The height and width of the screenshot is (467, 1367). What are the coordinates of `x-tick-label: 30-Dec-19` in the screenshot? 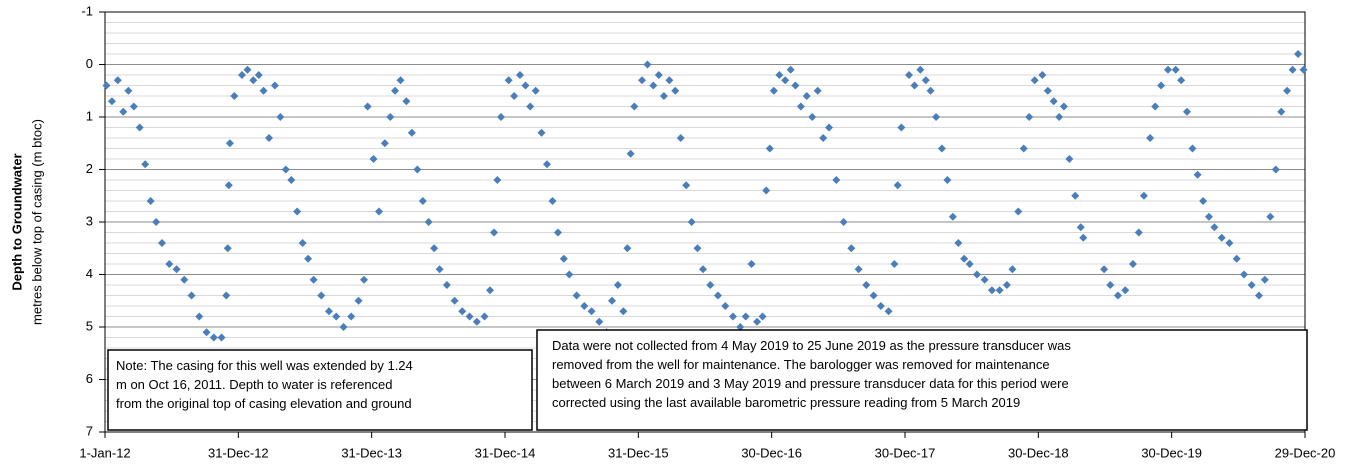 It's located at (1171, 452).